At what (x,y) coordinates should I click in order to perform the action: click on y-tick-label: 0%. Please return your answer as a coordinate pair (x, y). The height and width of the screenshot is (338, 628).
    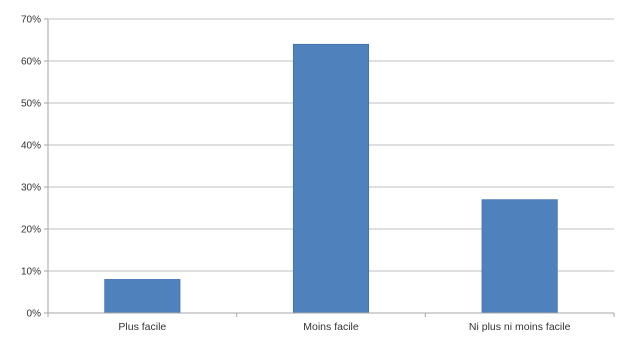
    Looking at the image, I should click on (34, 314).